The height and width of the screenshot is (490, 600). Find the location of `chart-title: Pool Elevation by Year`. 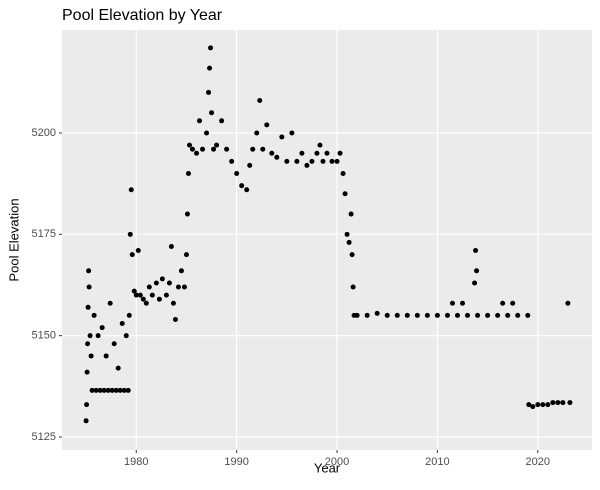

chart-title: Pool Elevation by Year is located at coordinates (142, 15).